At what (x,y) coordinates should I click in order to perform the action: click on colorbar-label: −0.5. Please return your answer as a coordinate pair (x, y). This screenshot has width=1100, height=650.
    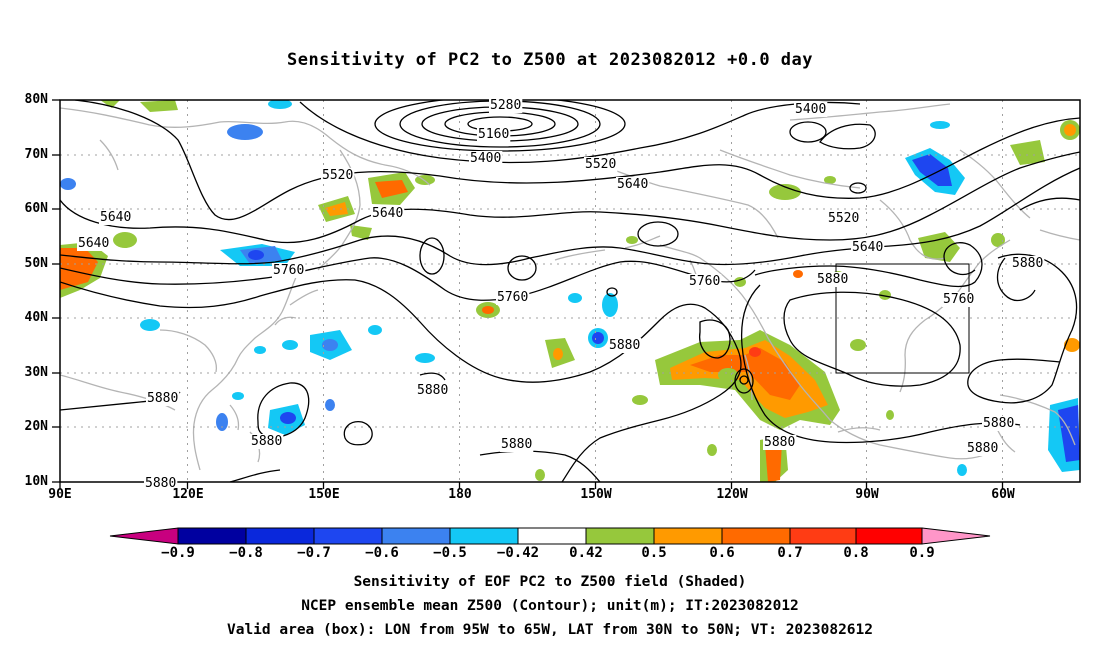
    Looking at the image, I should click on (450, 553).